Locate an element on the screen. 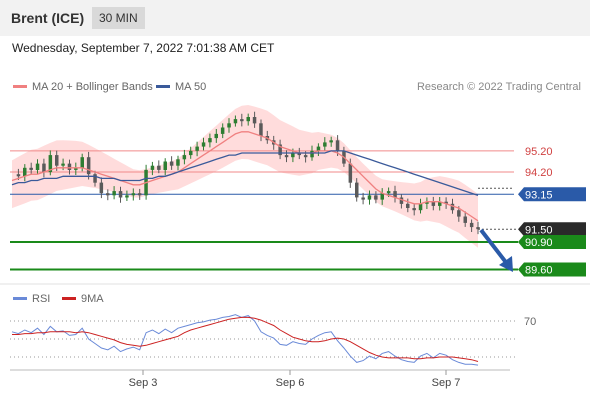  level-label-95-20: 95.20 is located at coordinates (539, 152).